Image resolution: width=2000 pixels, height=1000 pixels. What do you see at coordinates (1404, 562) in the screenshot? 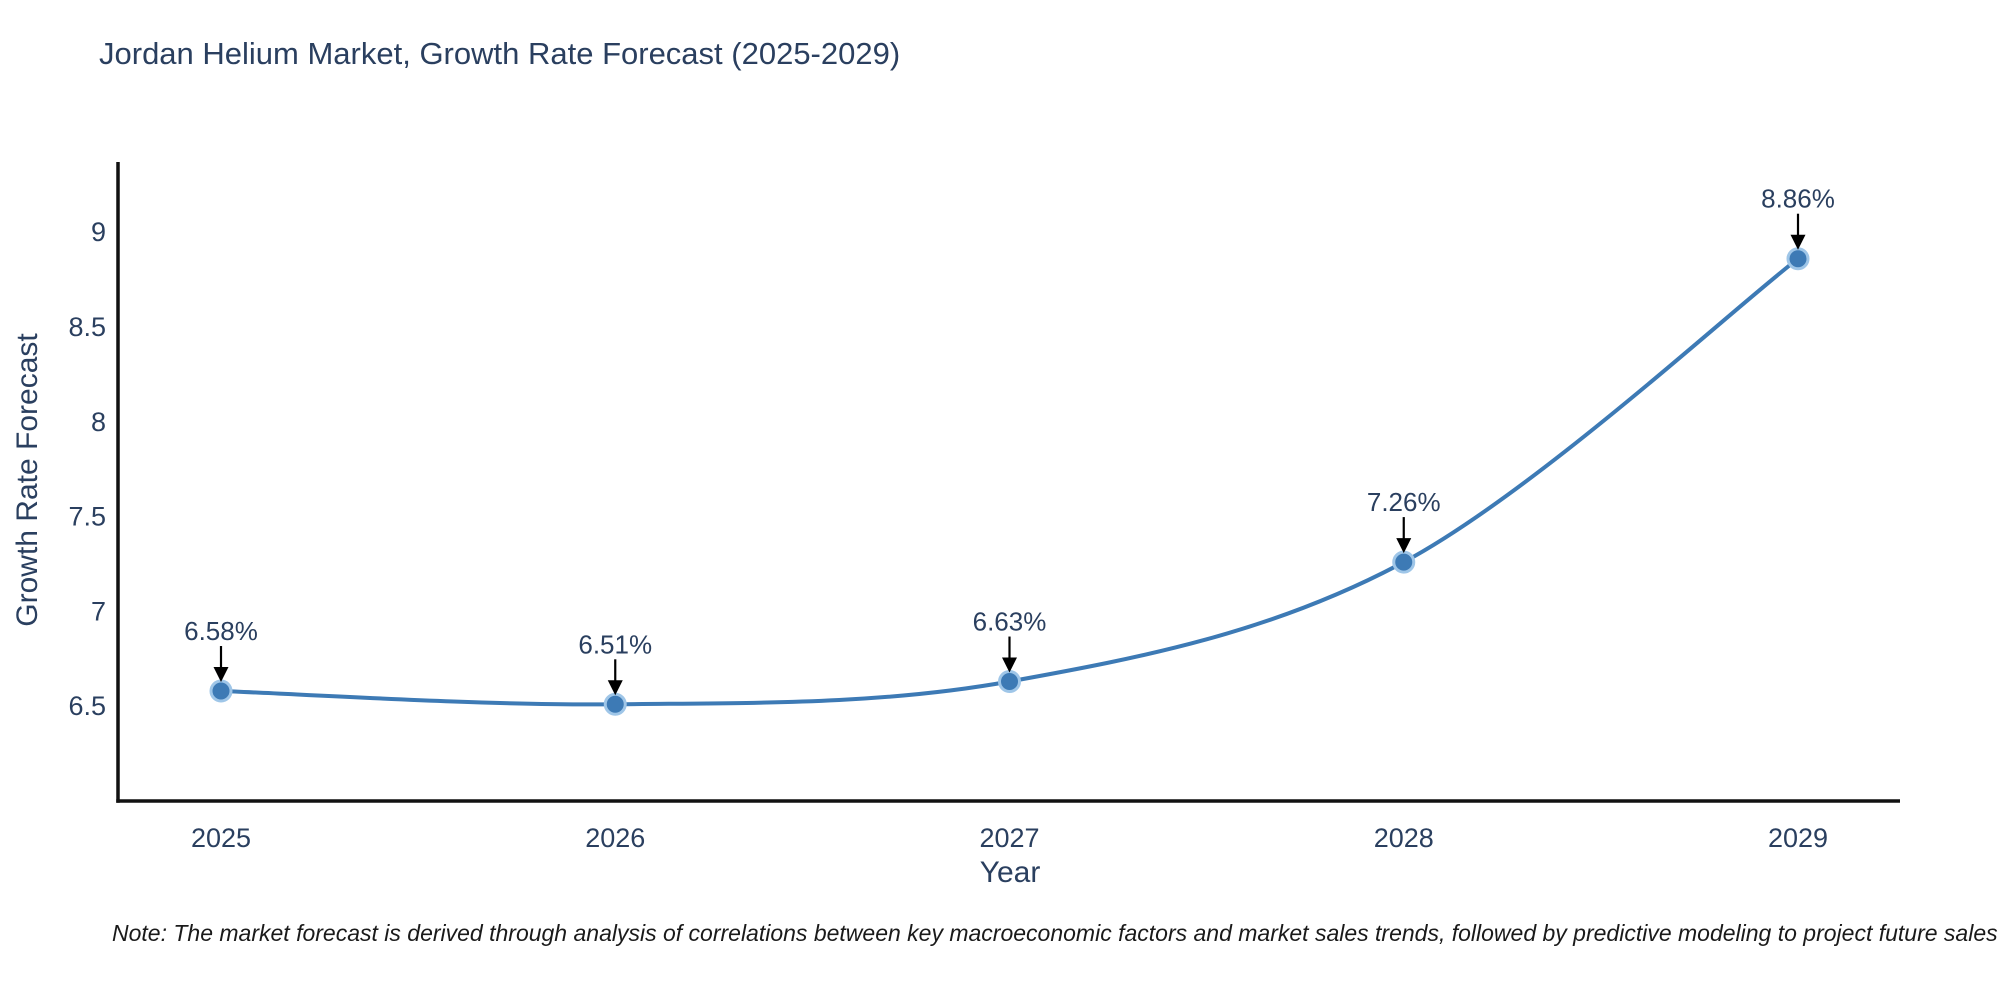
I see `data-point-2028` at bounding box center [1404, 562].